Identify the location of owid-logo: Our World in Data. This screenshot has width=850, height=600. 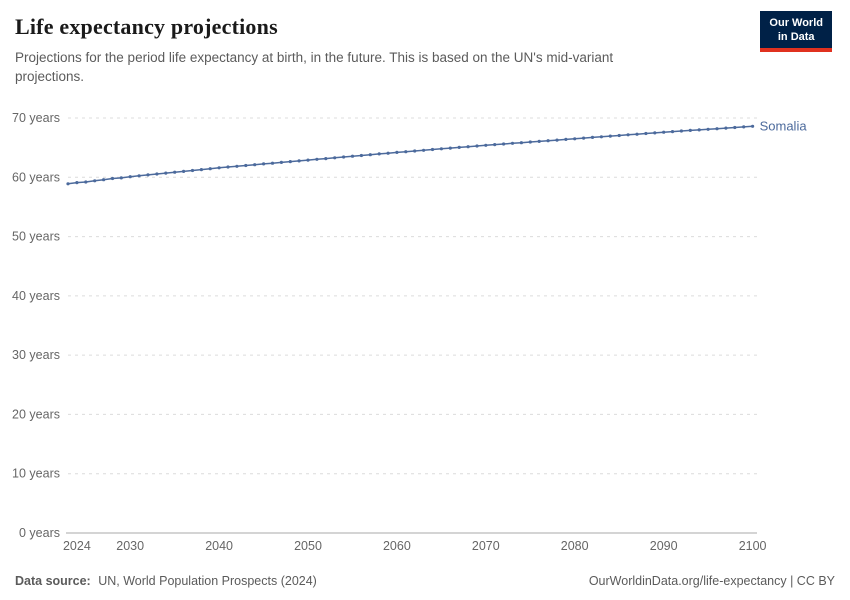
(796, 31).